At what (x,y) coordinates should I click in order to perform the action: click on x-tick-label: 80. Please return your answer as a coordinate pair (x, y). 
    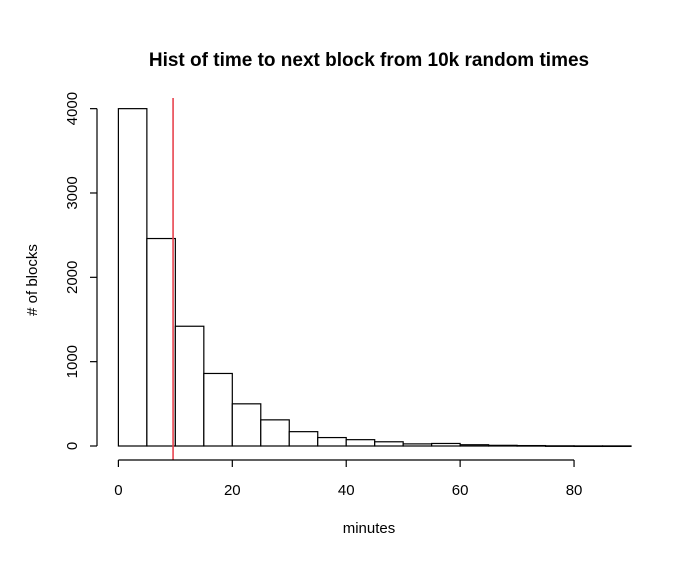
    Looking at the image, I should click on (574, 490).